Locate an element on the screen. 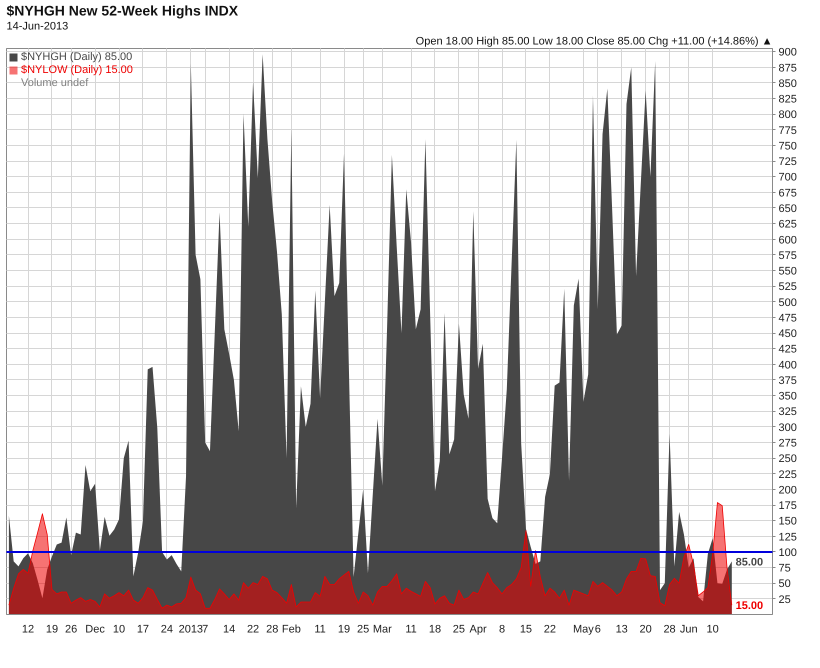 This screenshot has height=668, width=820. x-tick-label: 14 is located at coordinates (229, 630).